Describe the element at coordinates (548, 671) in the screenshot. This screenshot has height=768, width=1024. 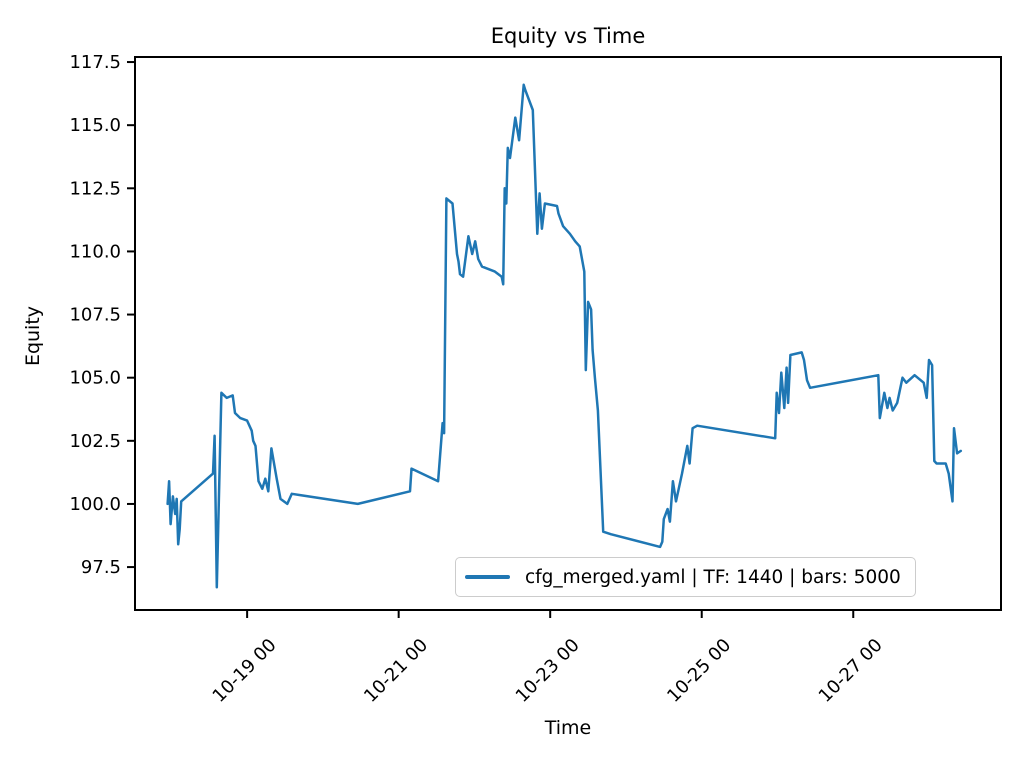
I see `x-tick-label: 10-23 00` at that location.